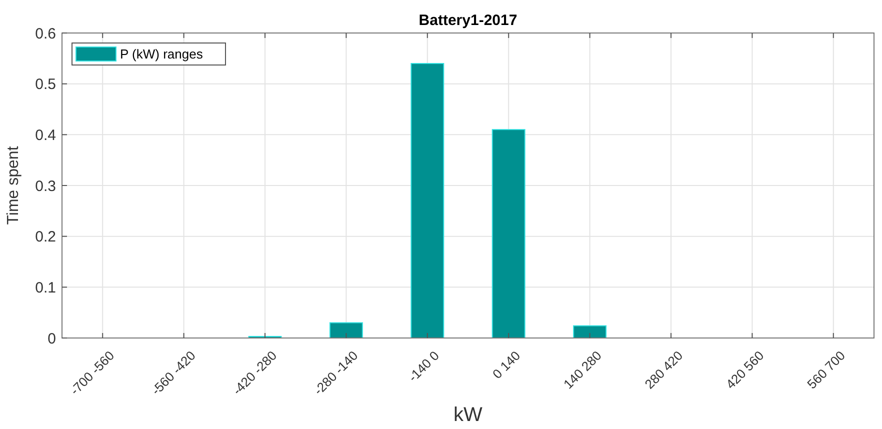 This screenshot has width=882, height=429. Describe the element at coordinates (45, 135) in the screenshot. I see `y-tick-label: 0.4` at that location.